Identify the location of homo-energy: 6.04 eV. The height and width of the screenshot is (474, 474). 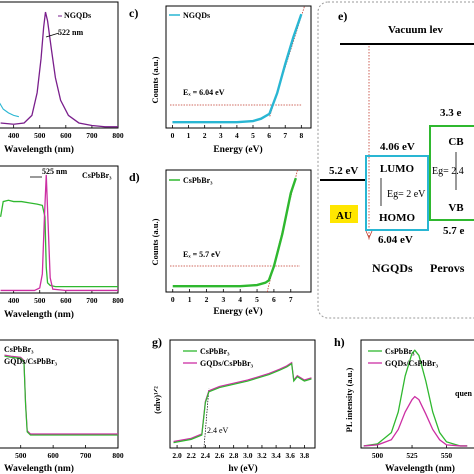
(395, 240).